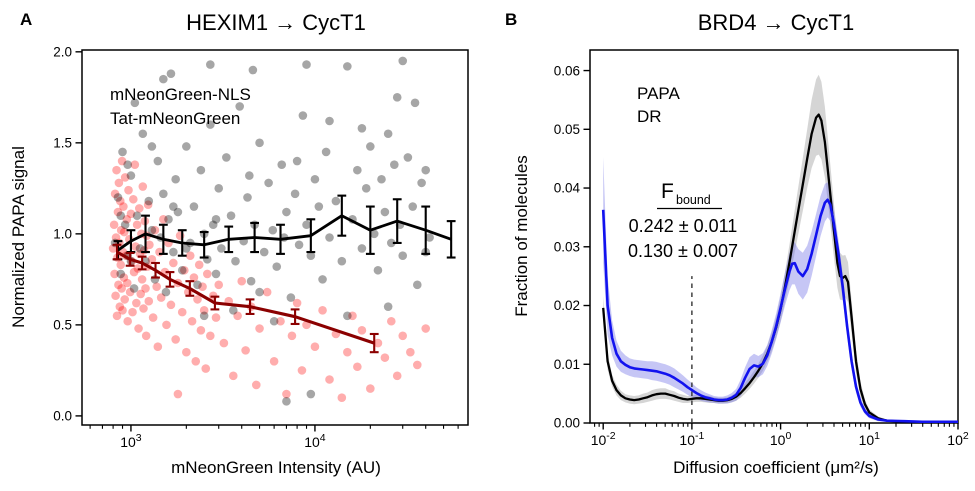 The width and height of the screenshot is (975, 491). I want to click on panel-a-y-axis-label: Normalized PAPA signal, so click(18, 237).